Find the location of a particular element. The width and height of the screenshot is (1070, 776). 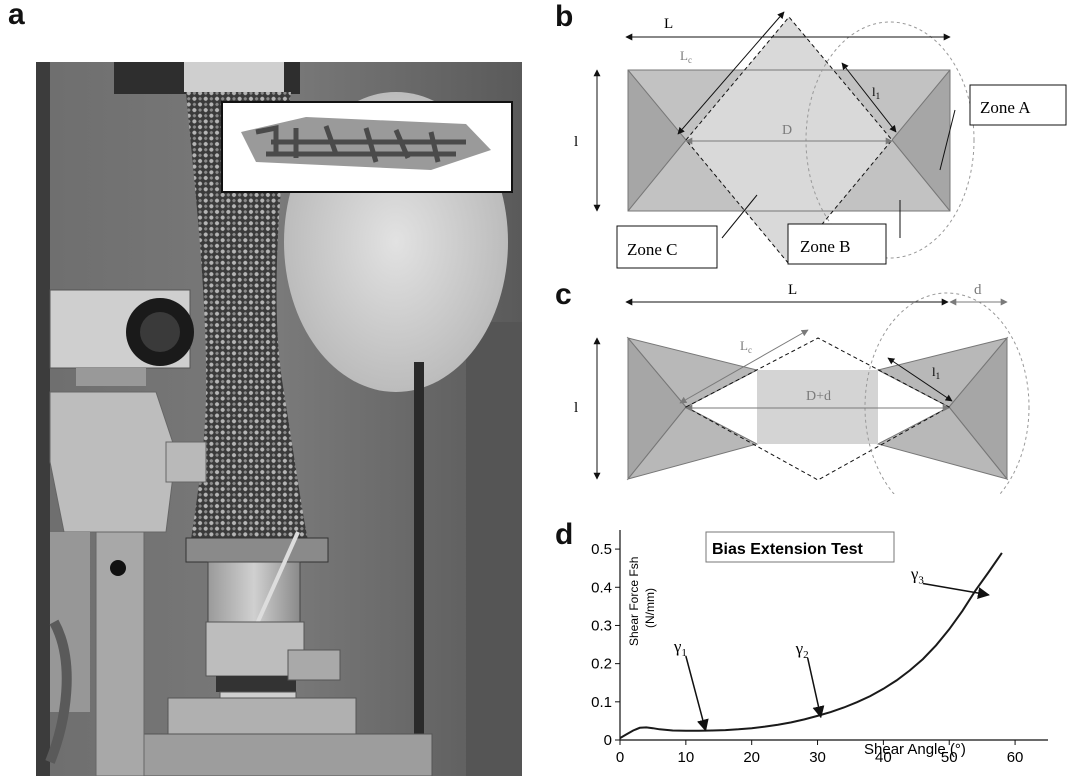

y-tick-label: 0.5 is located at coordinates (601, 549).